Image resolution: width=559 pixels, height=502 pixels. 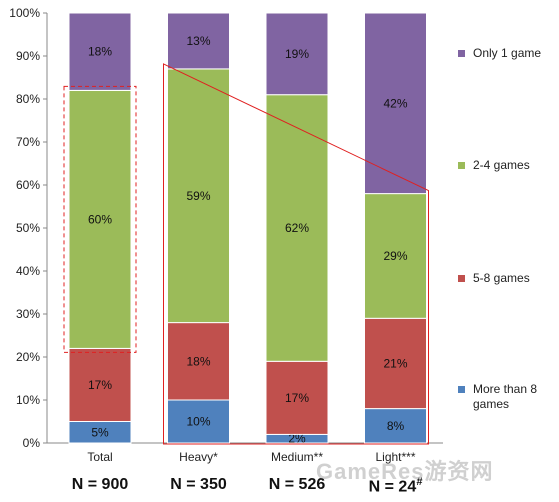 I want to click on y-tick-label: 40%, so click(x=28, y=271).